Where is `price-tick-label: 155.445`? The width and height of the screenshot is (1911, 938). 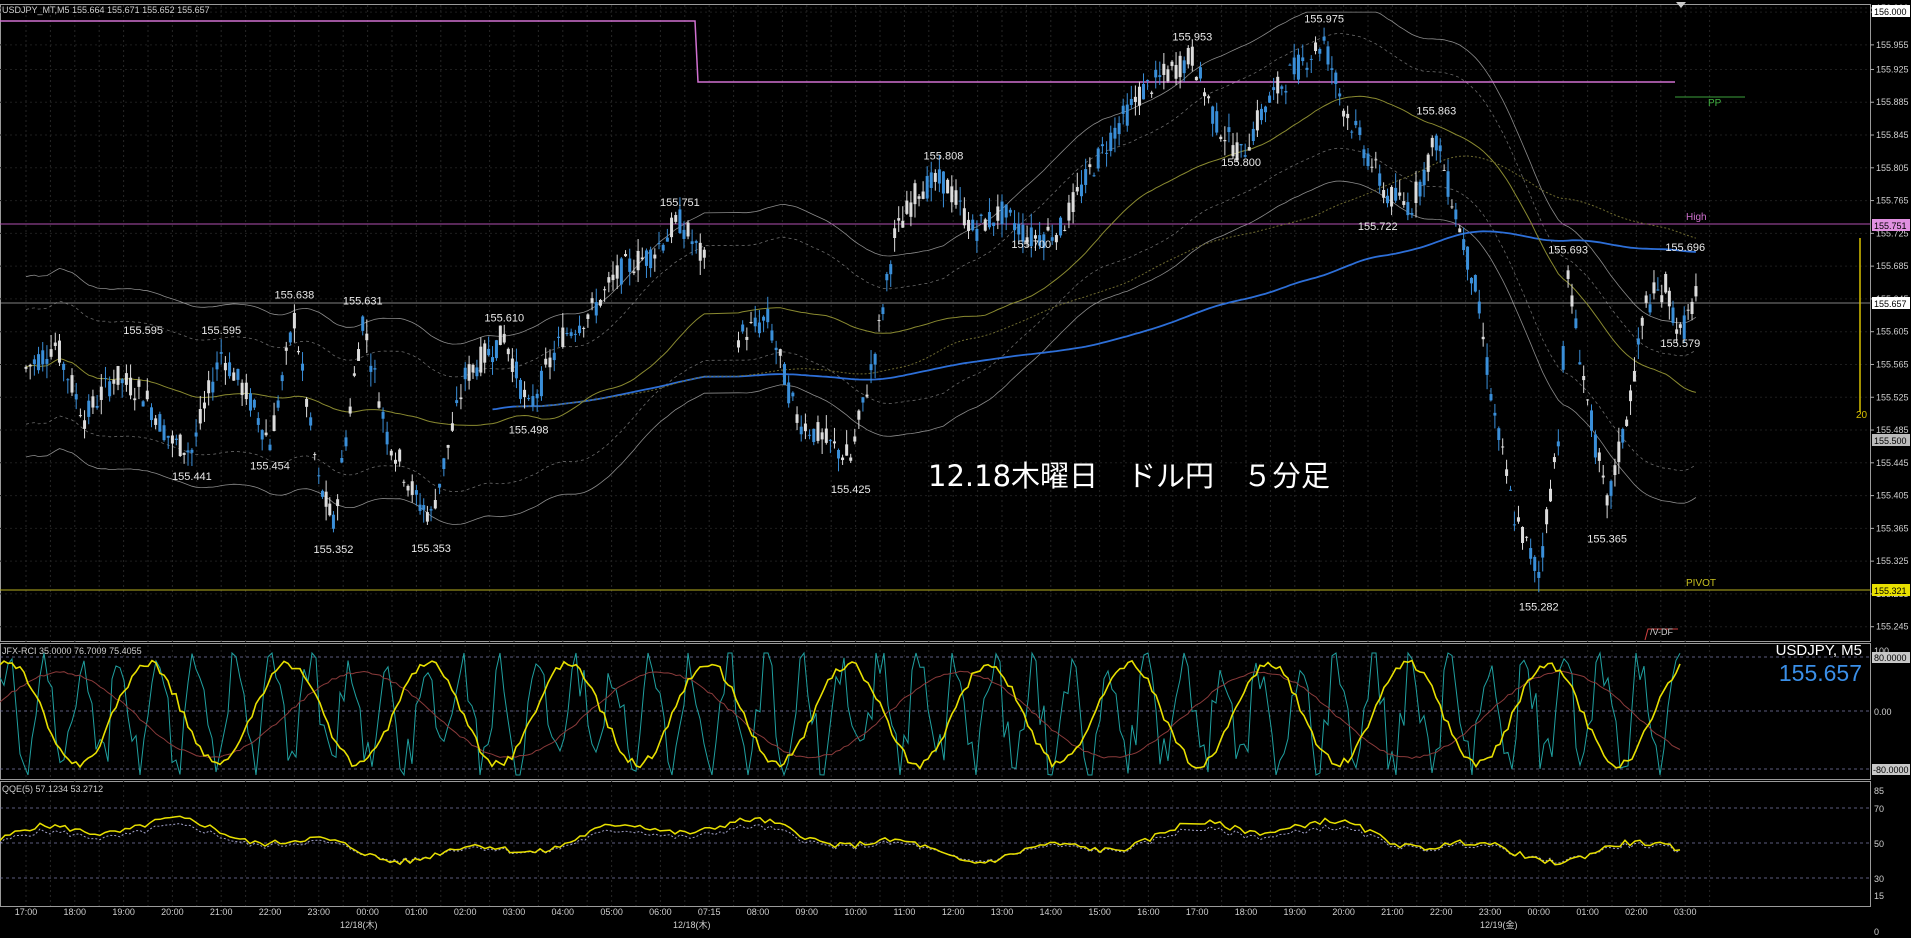
price-tick-label: 155.445 is located at coordinates (1892, 463).